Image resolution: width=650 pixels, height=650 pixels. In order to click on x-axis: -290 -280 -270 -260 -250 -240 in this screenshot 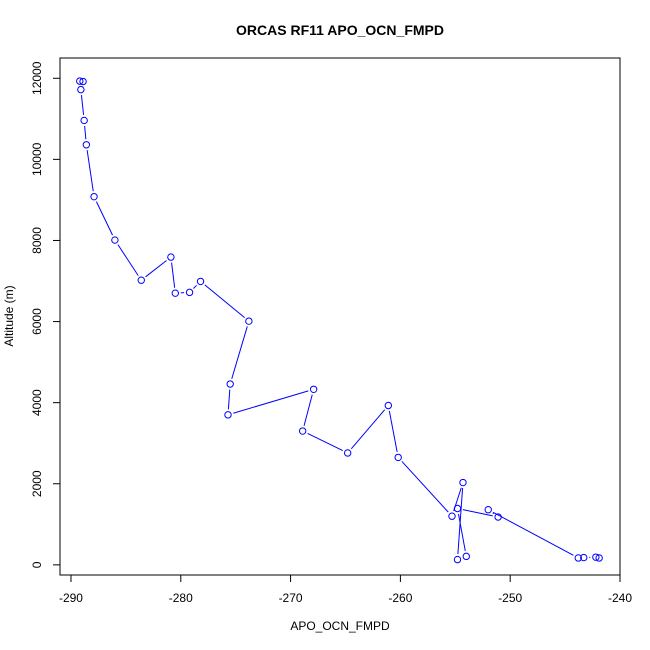, I will do `click(345, 589)`.